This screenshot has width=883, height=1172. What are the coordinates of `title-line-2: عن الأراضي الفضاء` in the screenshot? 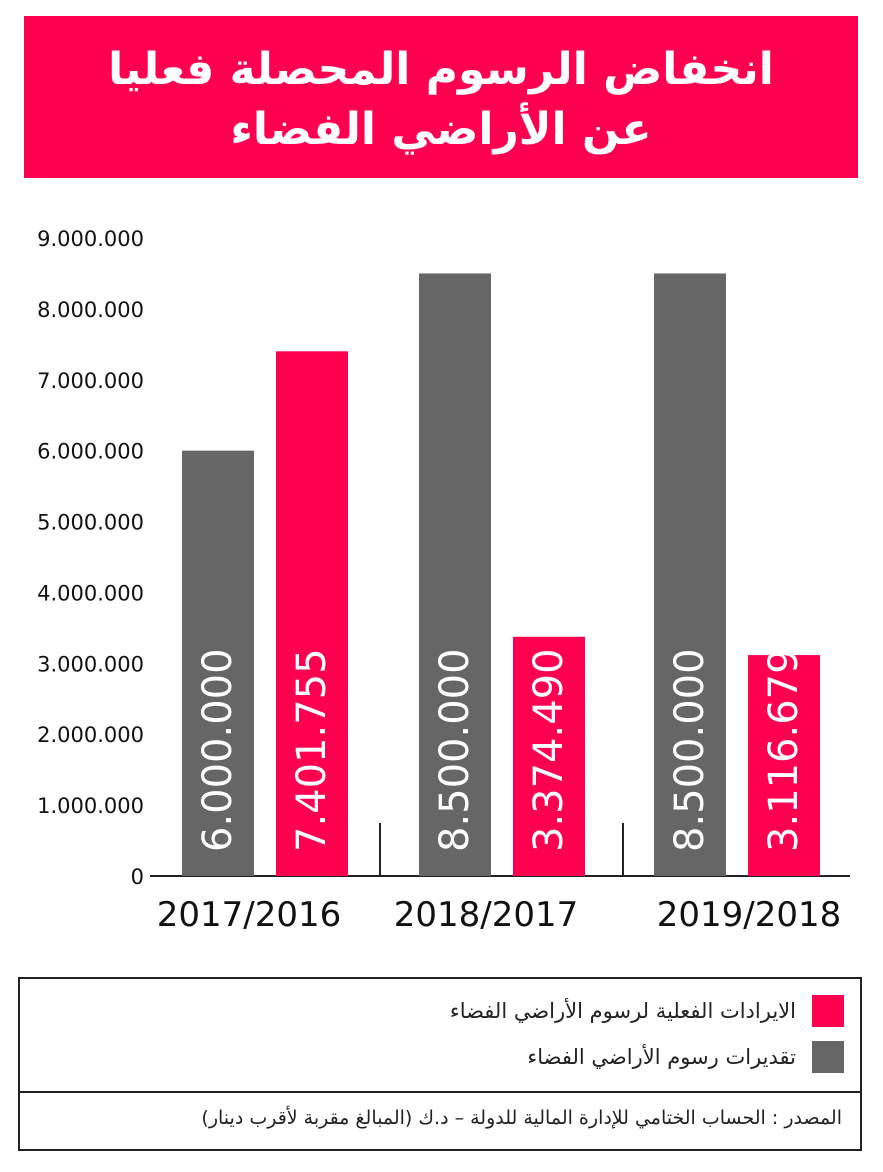 It's located at (441, 129).